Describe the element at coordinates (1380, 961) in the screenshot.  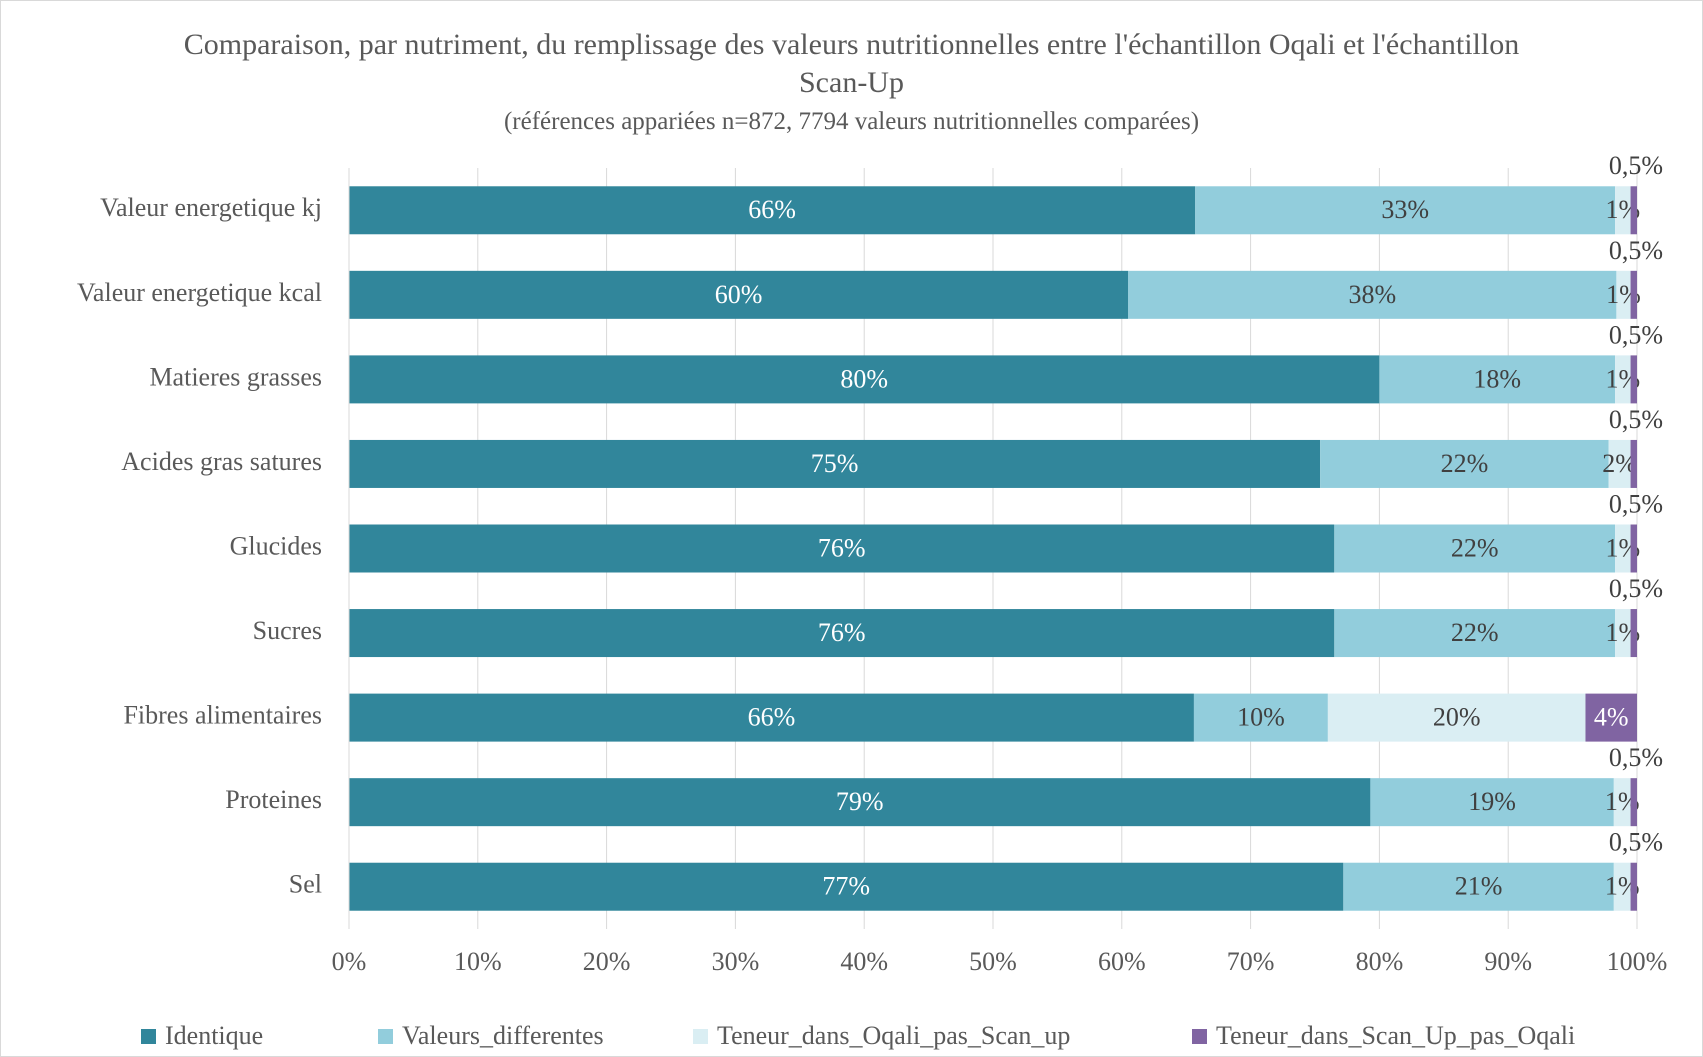
I see `x-tick-label: 80%` at that location.